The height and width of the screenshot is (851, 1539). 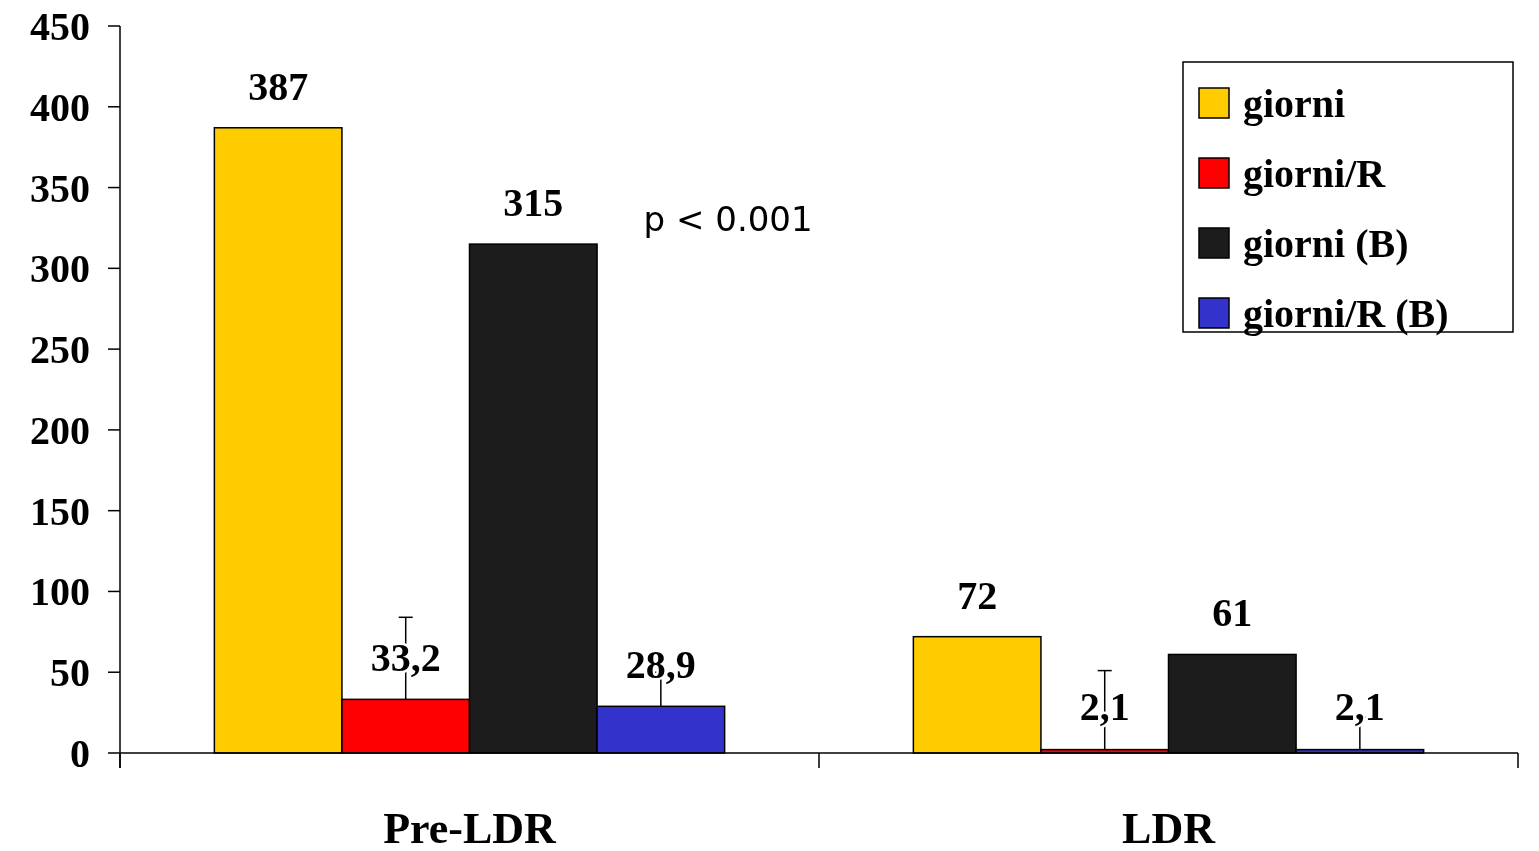 What do you see at coordinates (60, 269) in the screenshot?
I see `y-tick-label: 300` at bounding box center [60, 269].